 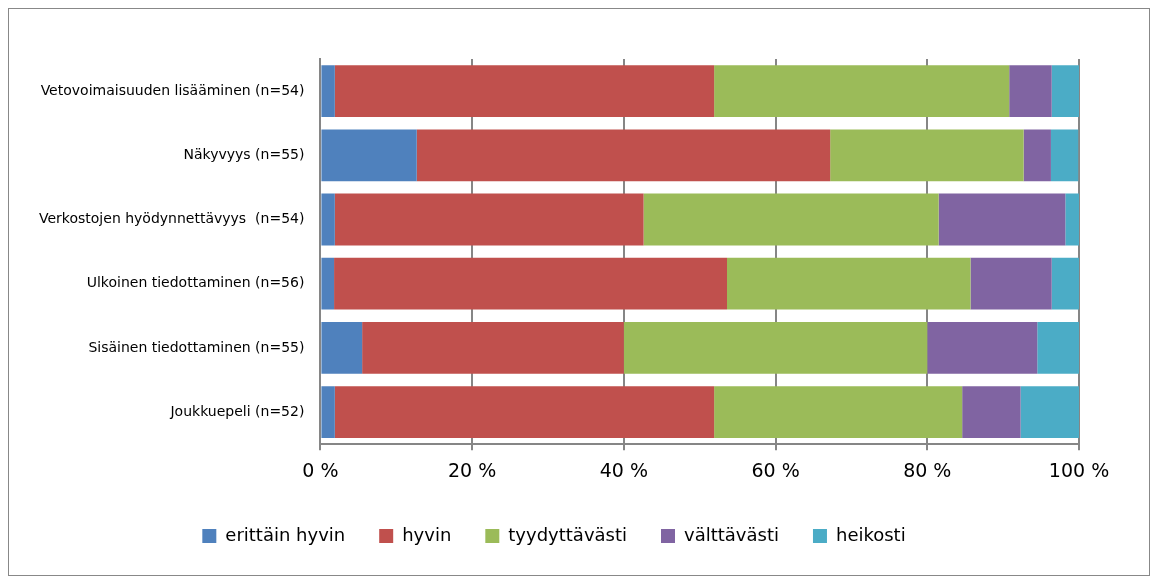 What do you see at coordinates (731, 534) in the screenshot?
I see `legend-label: välttävästi` at bounding box center [731, 534].